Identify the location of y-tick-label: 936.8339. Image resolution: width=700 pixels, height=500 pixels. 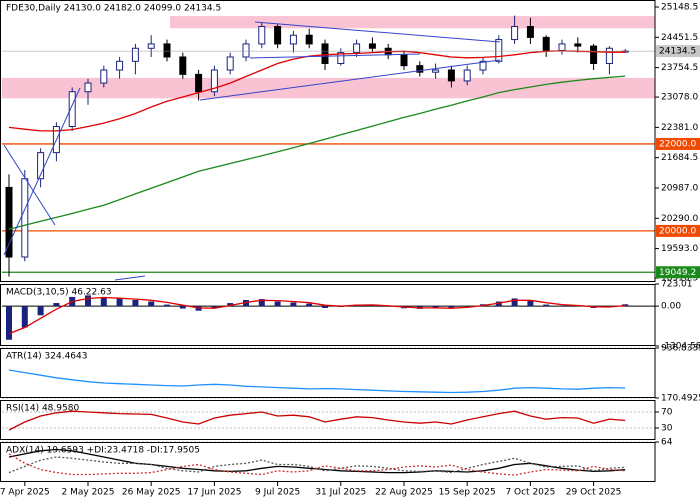
(680, 349).